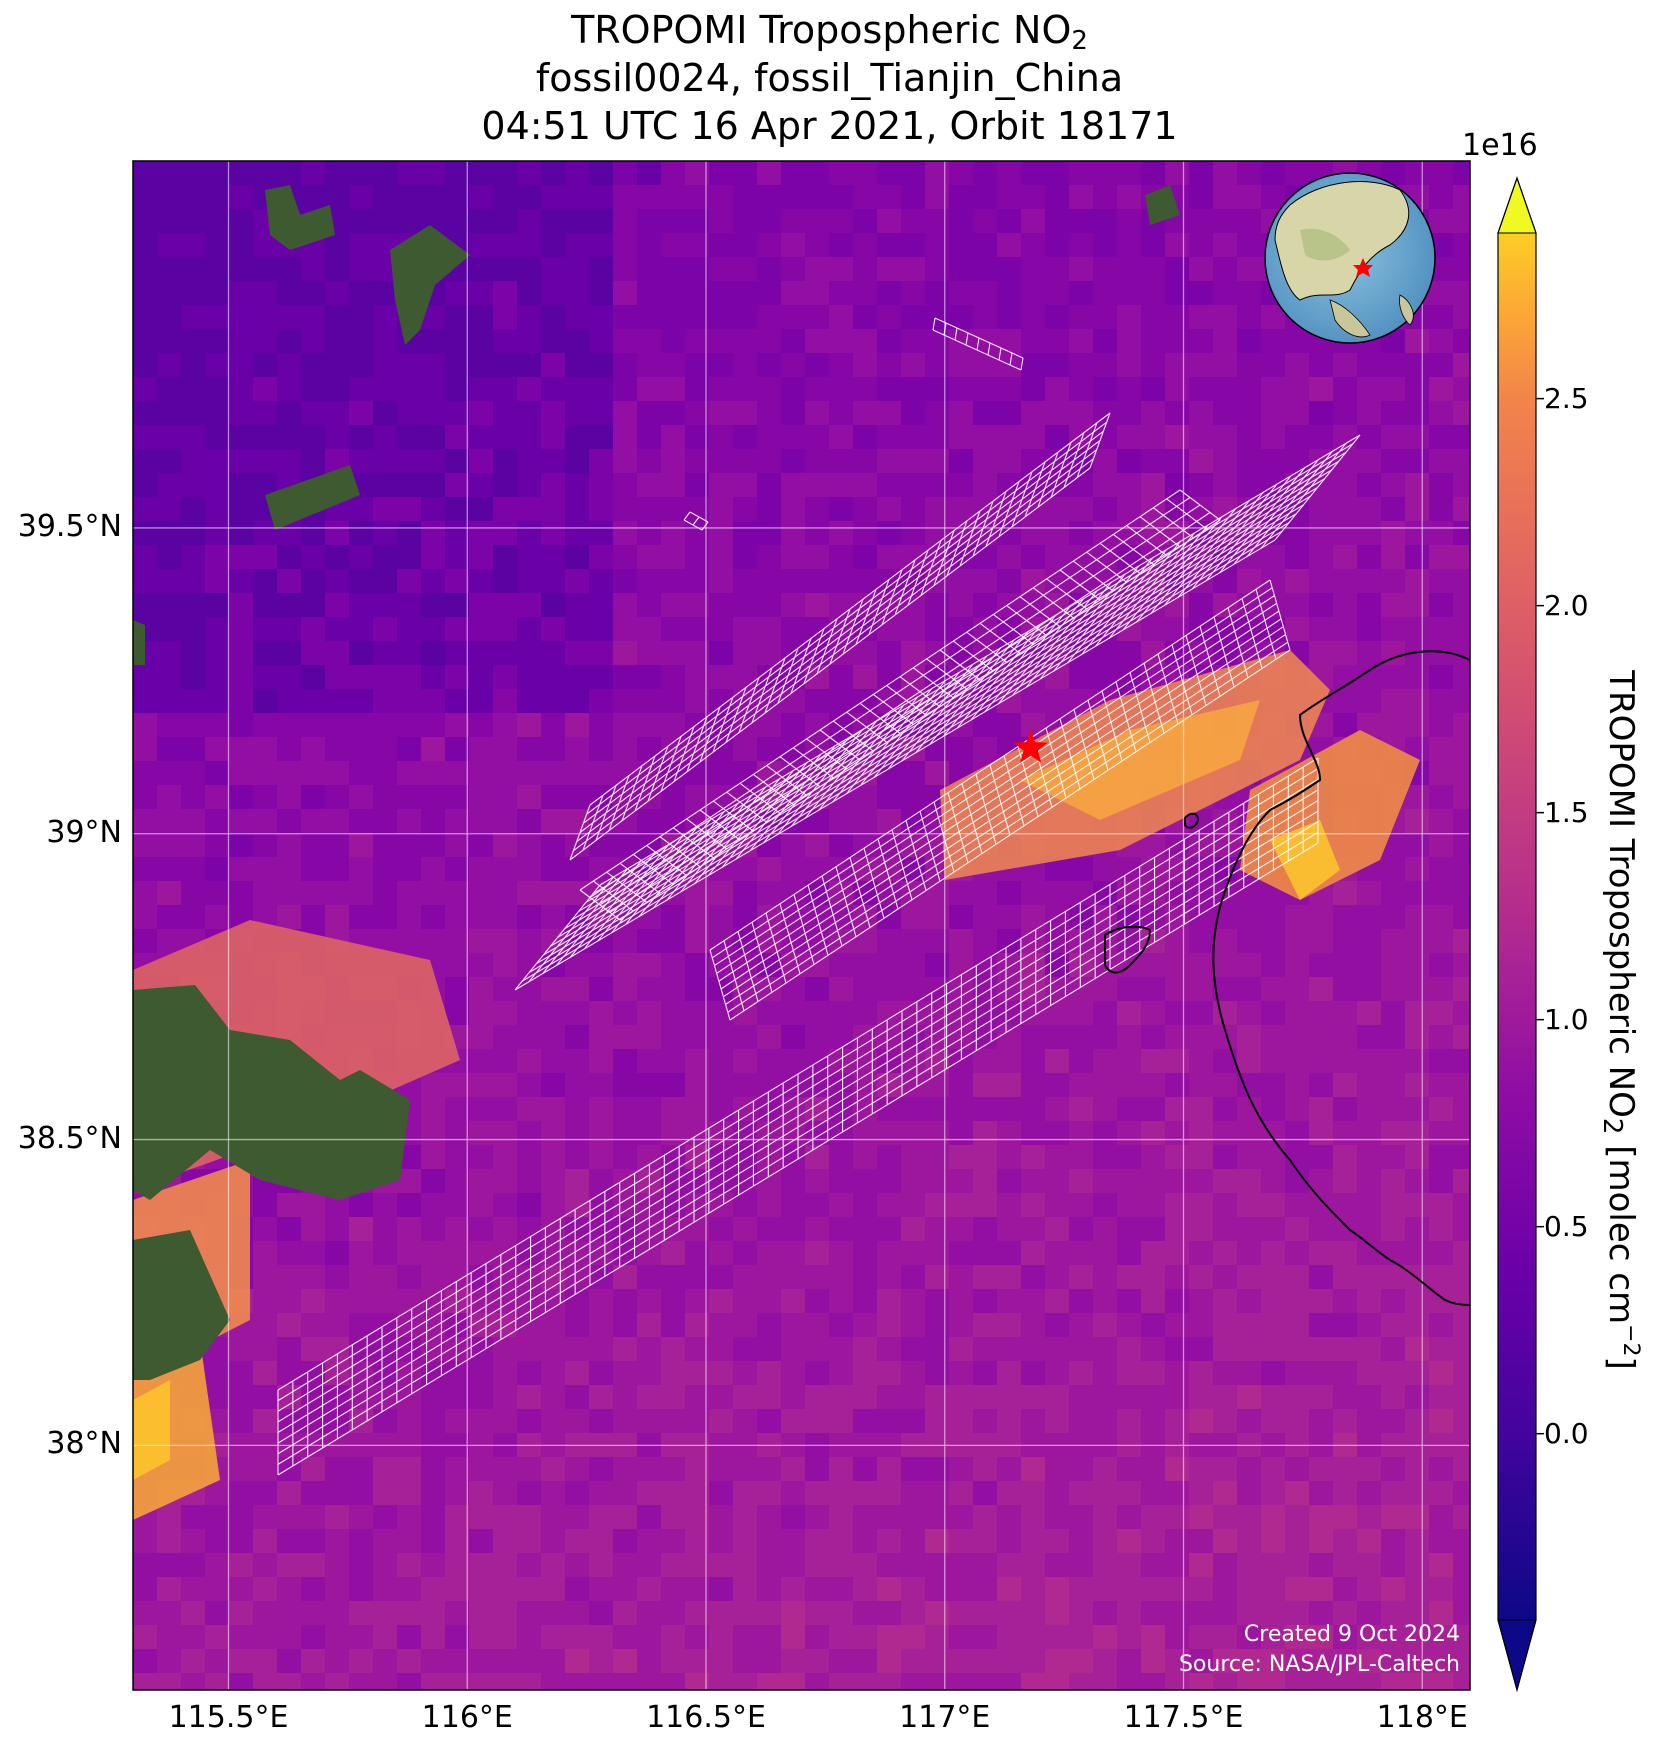 The height and width of the screenshot is (1752, 1659). I want to click on colorbar-ticks, so click(1540, 916).